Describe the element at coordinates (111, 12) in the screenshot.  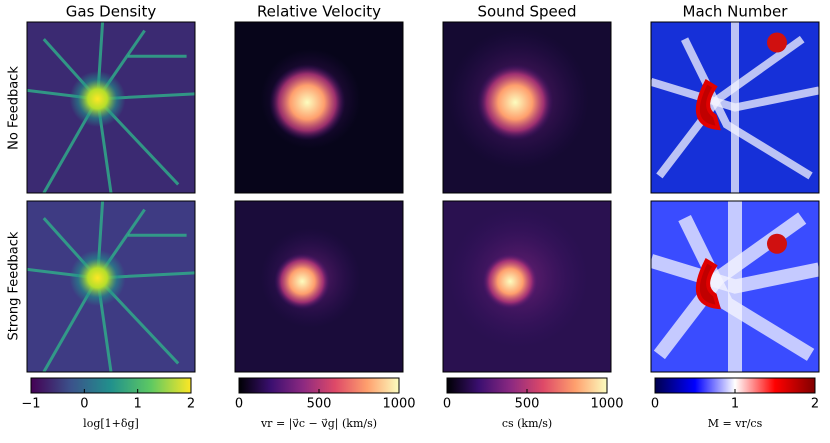
I see `panel-title: Gas Density` at that location.